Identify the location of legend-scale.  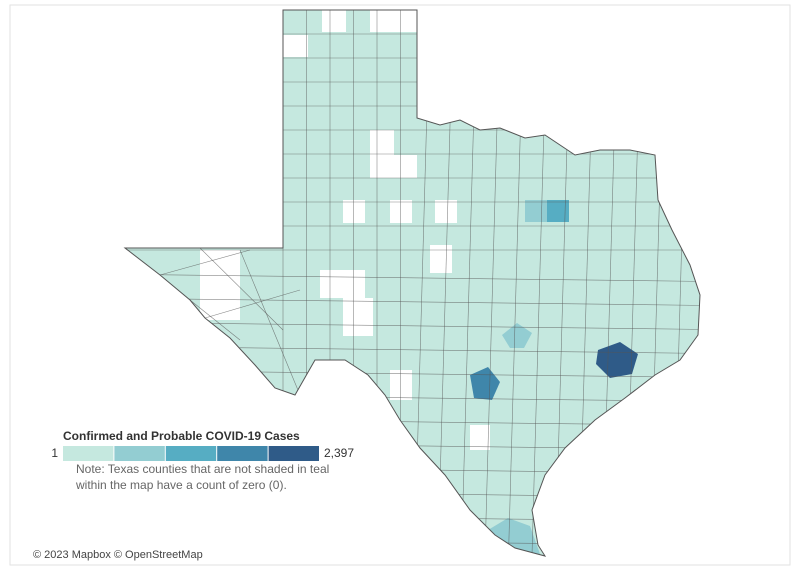
(191, 453).